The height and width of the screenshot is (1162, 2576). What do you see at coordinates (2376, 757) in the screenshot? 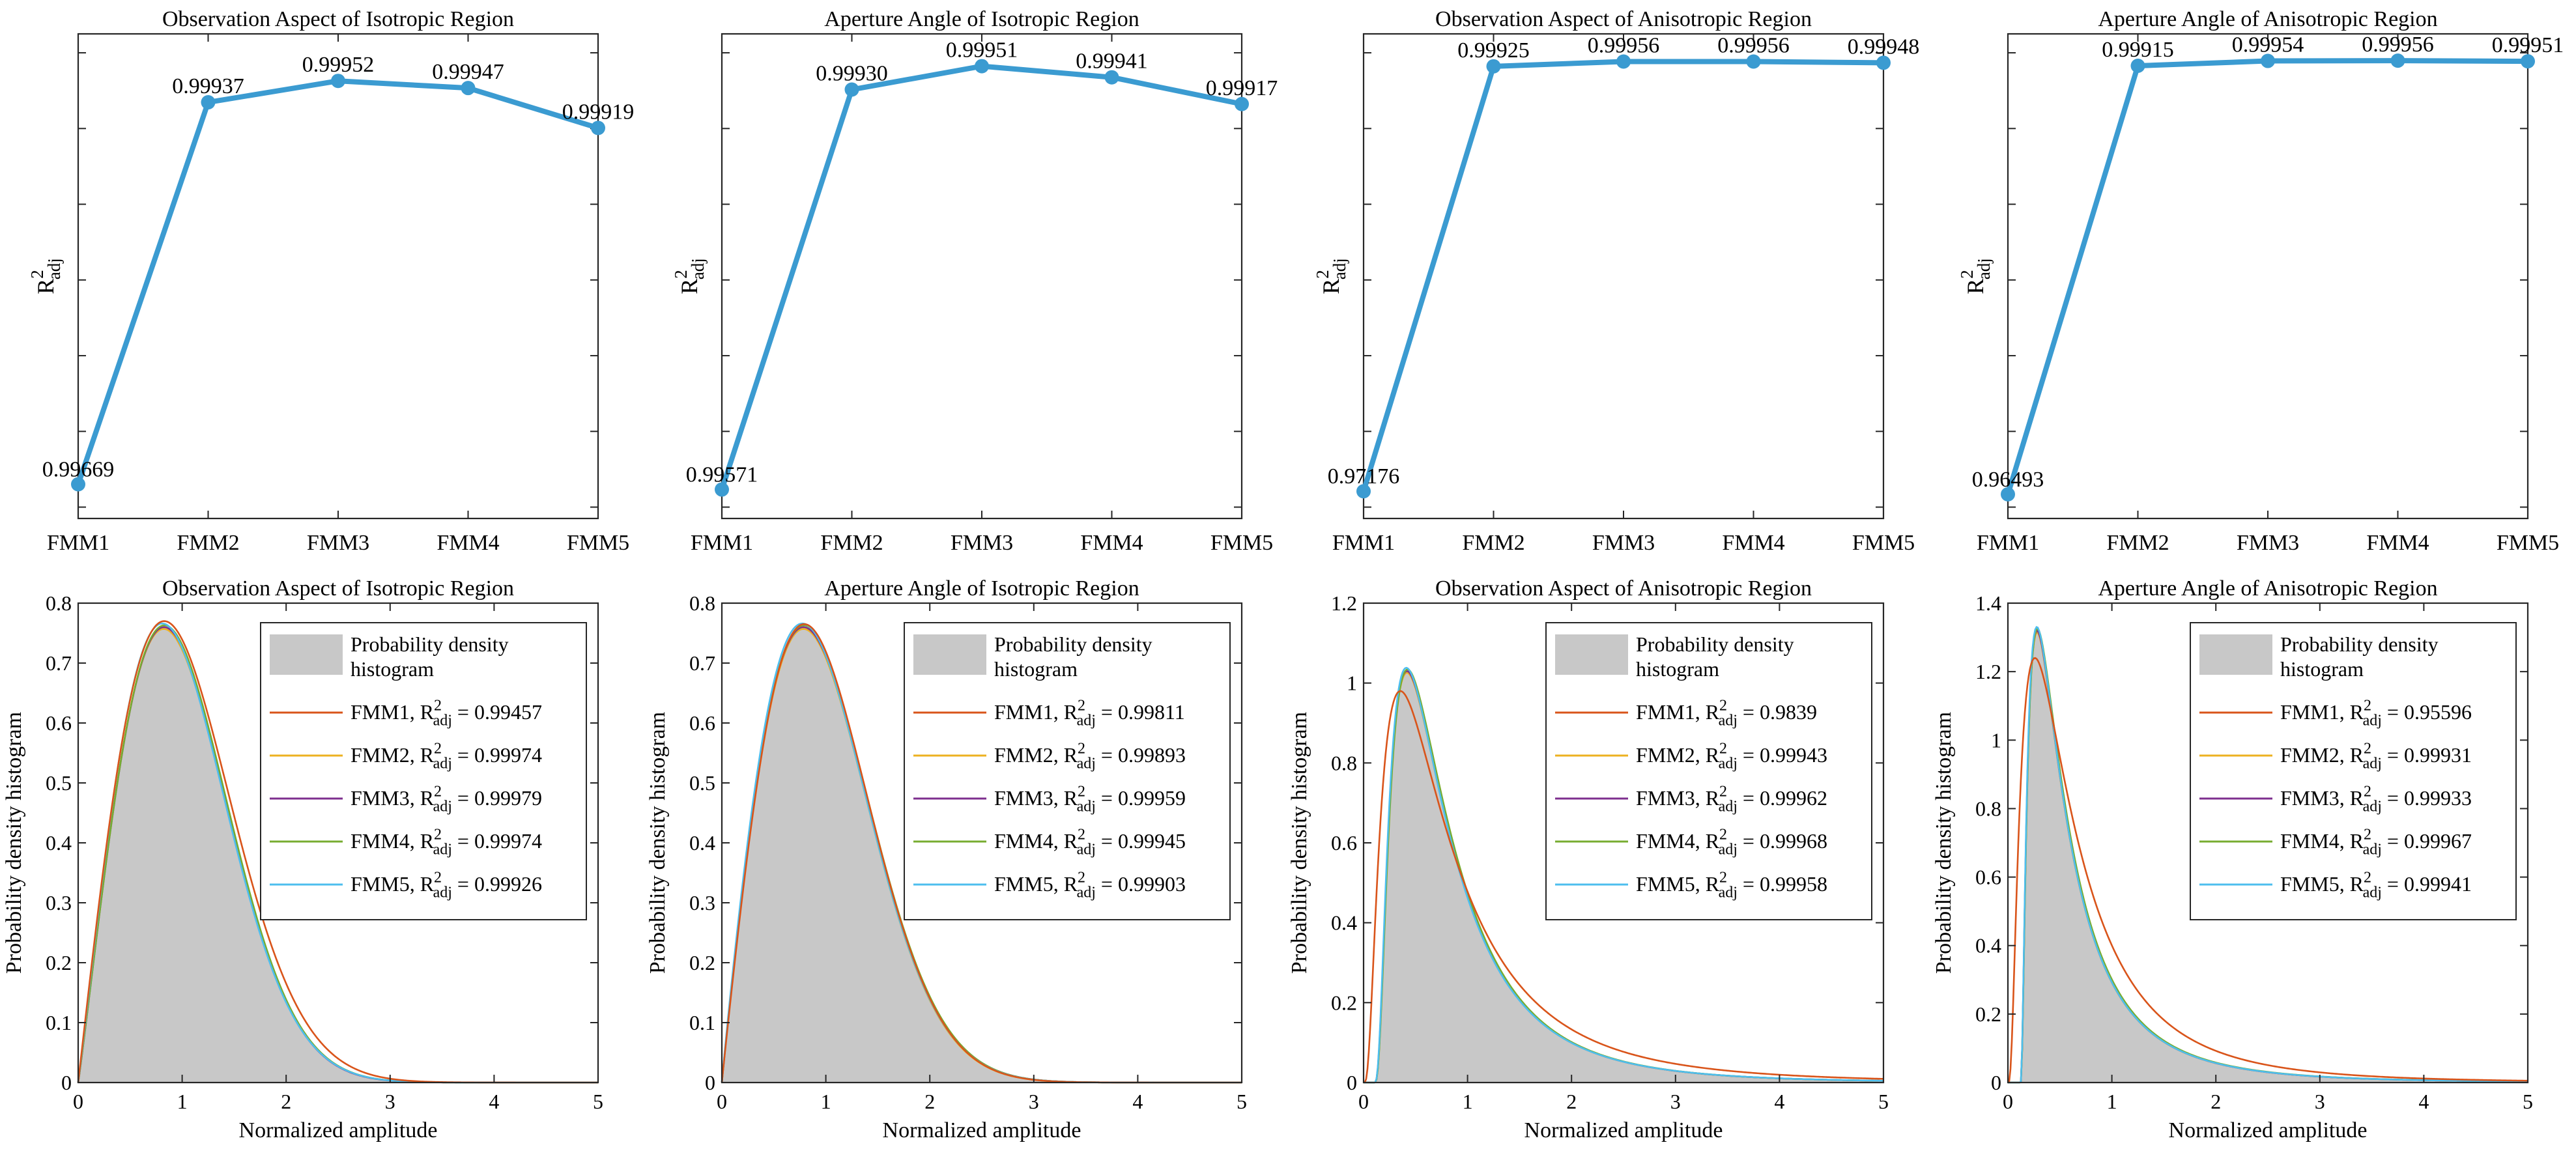
I see `legend-label-fmm2: FMM2, R2 adj = 0.99931` at bounding box center [2376, 757].